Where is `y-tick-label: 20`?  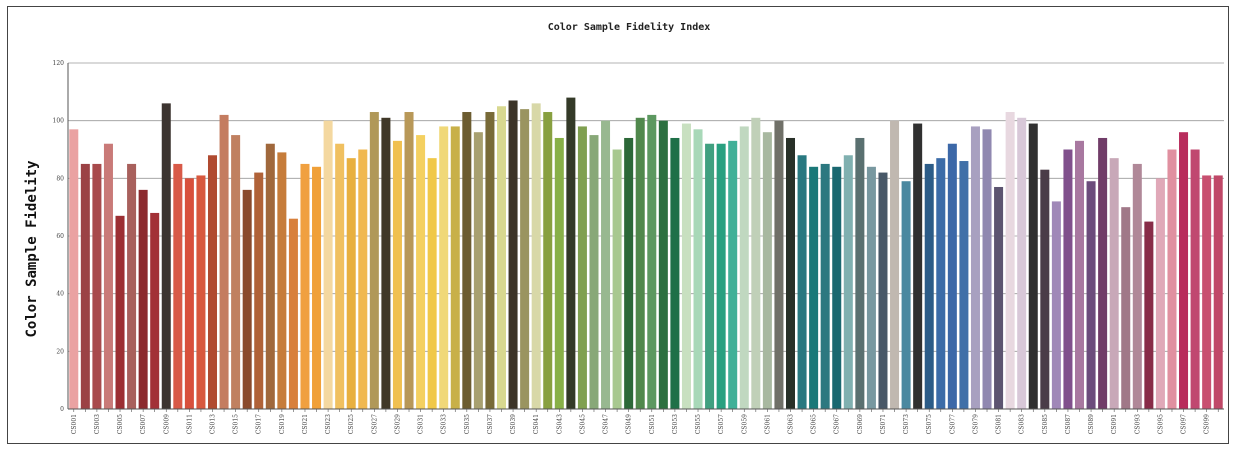 y-tick-label: 20 is located at coordinates (60, 351).